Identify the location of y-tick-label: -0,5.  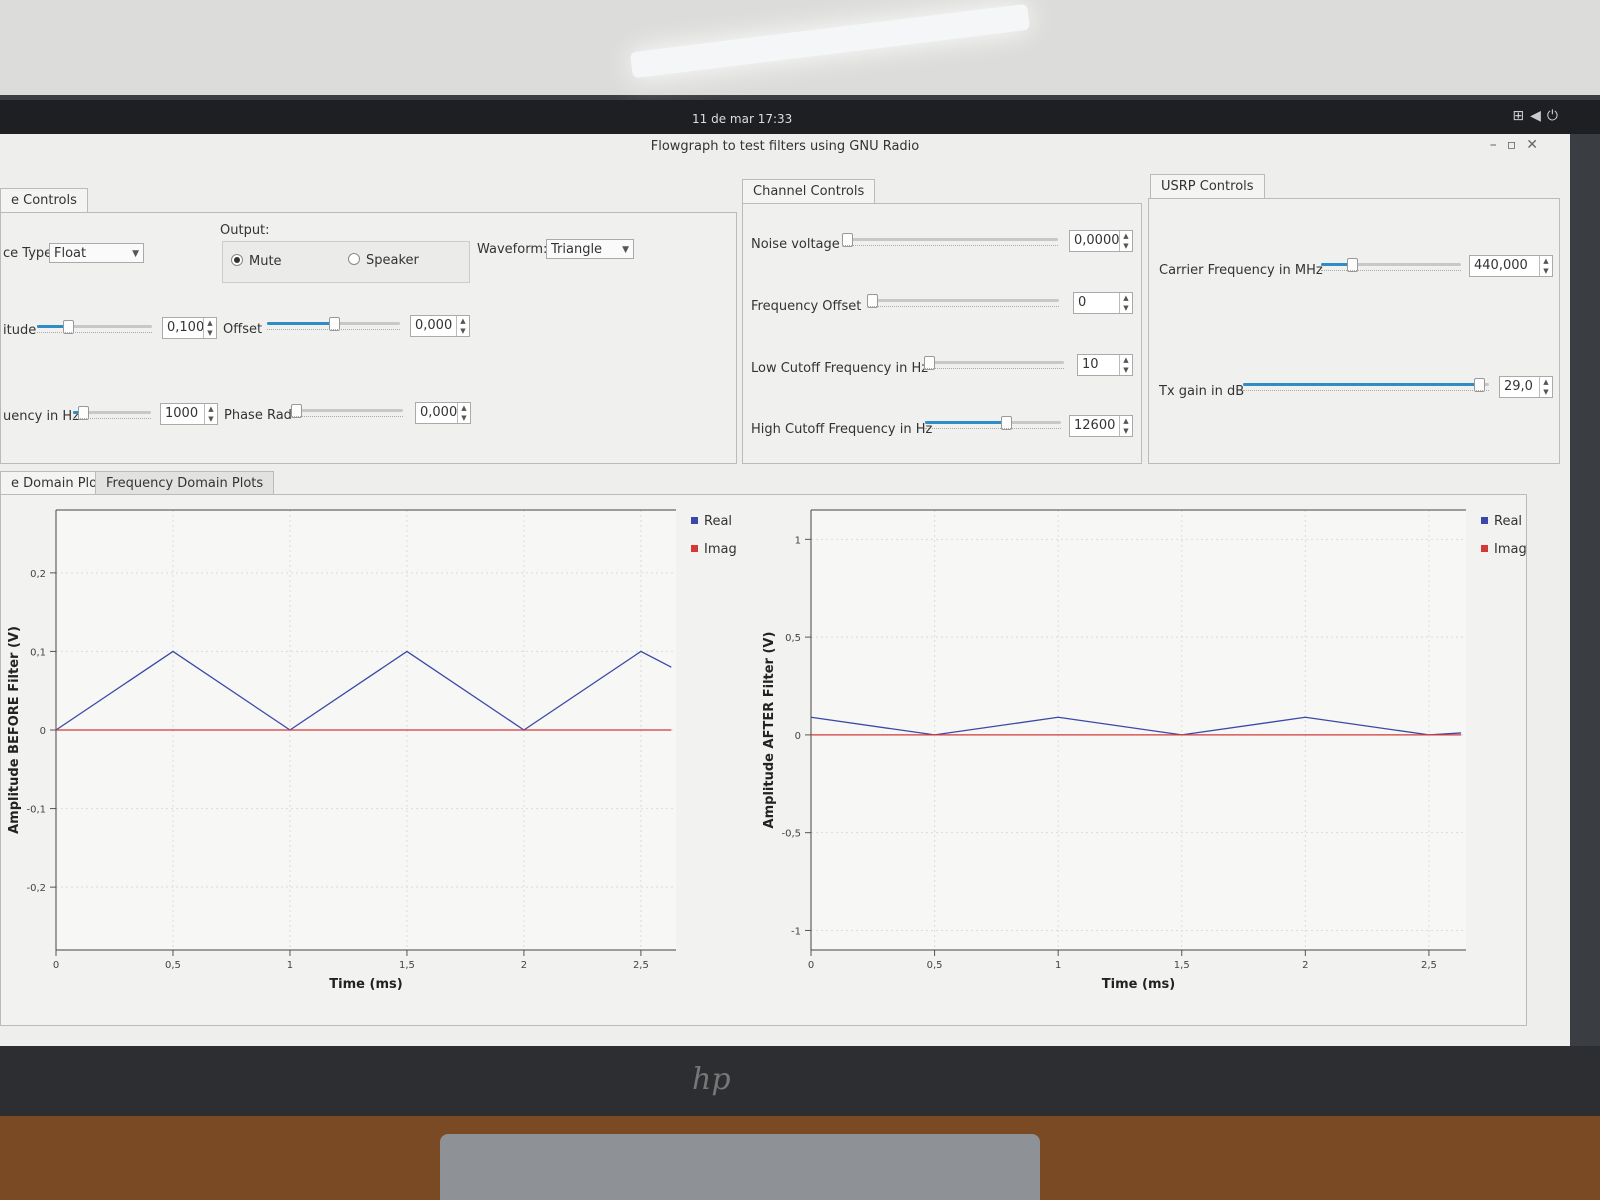
(791, 834).